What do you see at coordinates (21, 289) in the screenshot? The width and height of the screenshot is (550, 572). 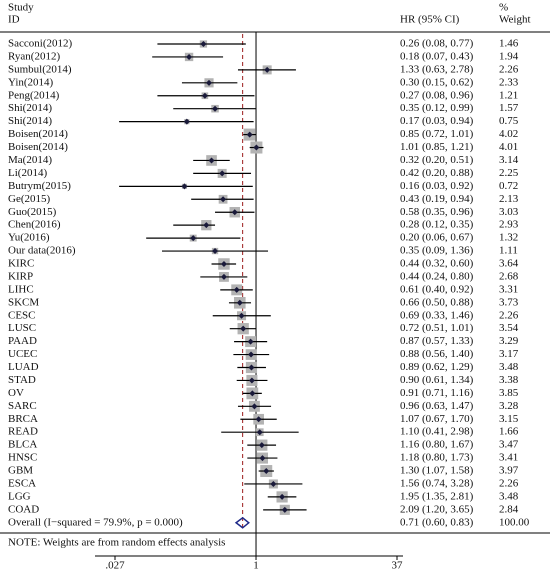 I see `study-label: LIHC` at bounding box center [21, 289].